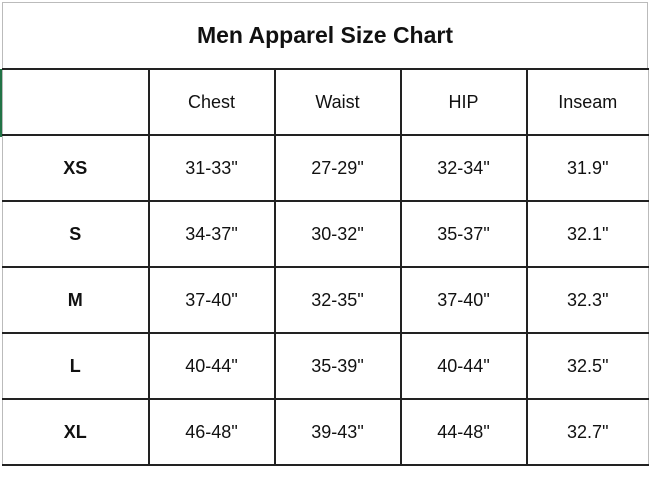 Image resolution: width=650 pixels, height=479 pixels. I want to click on header-row: Chest Waist HIP Inseam, so click(325, 102).